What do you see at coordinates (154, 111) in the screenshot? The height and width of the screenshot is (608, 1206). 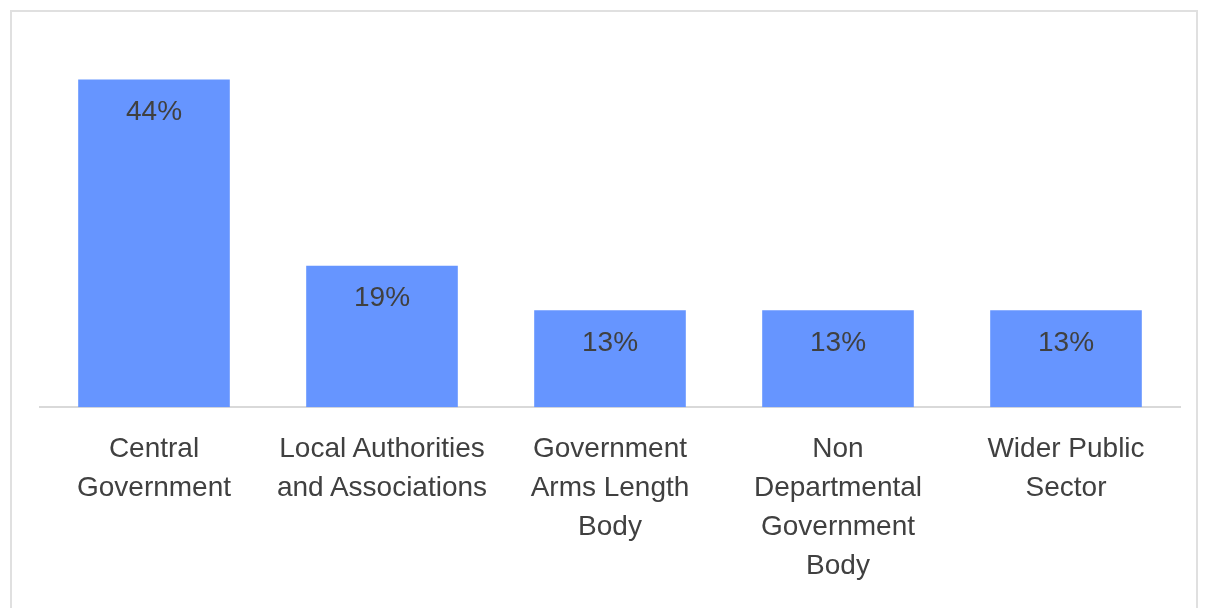 I see `data-label: 44%` at bounding box center [154, 111].